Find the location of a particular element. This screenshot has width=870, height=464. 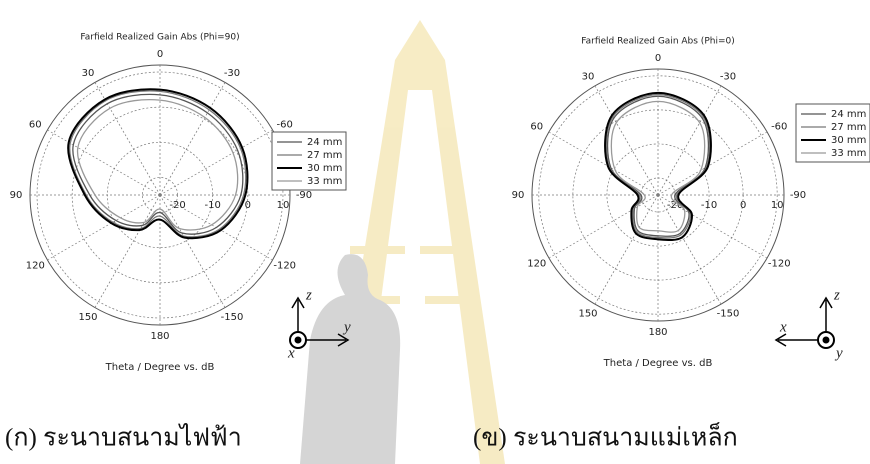

chart-title: Farfield Realized Gain Abs (Phi=0) is located at coordinates (657, 42).